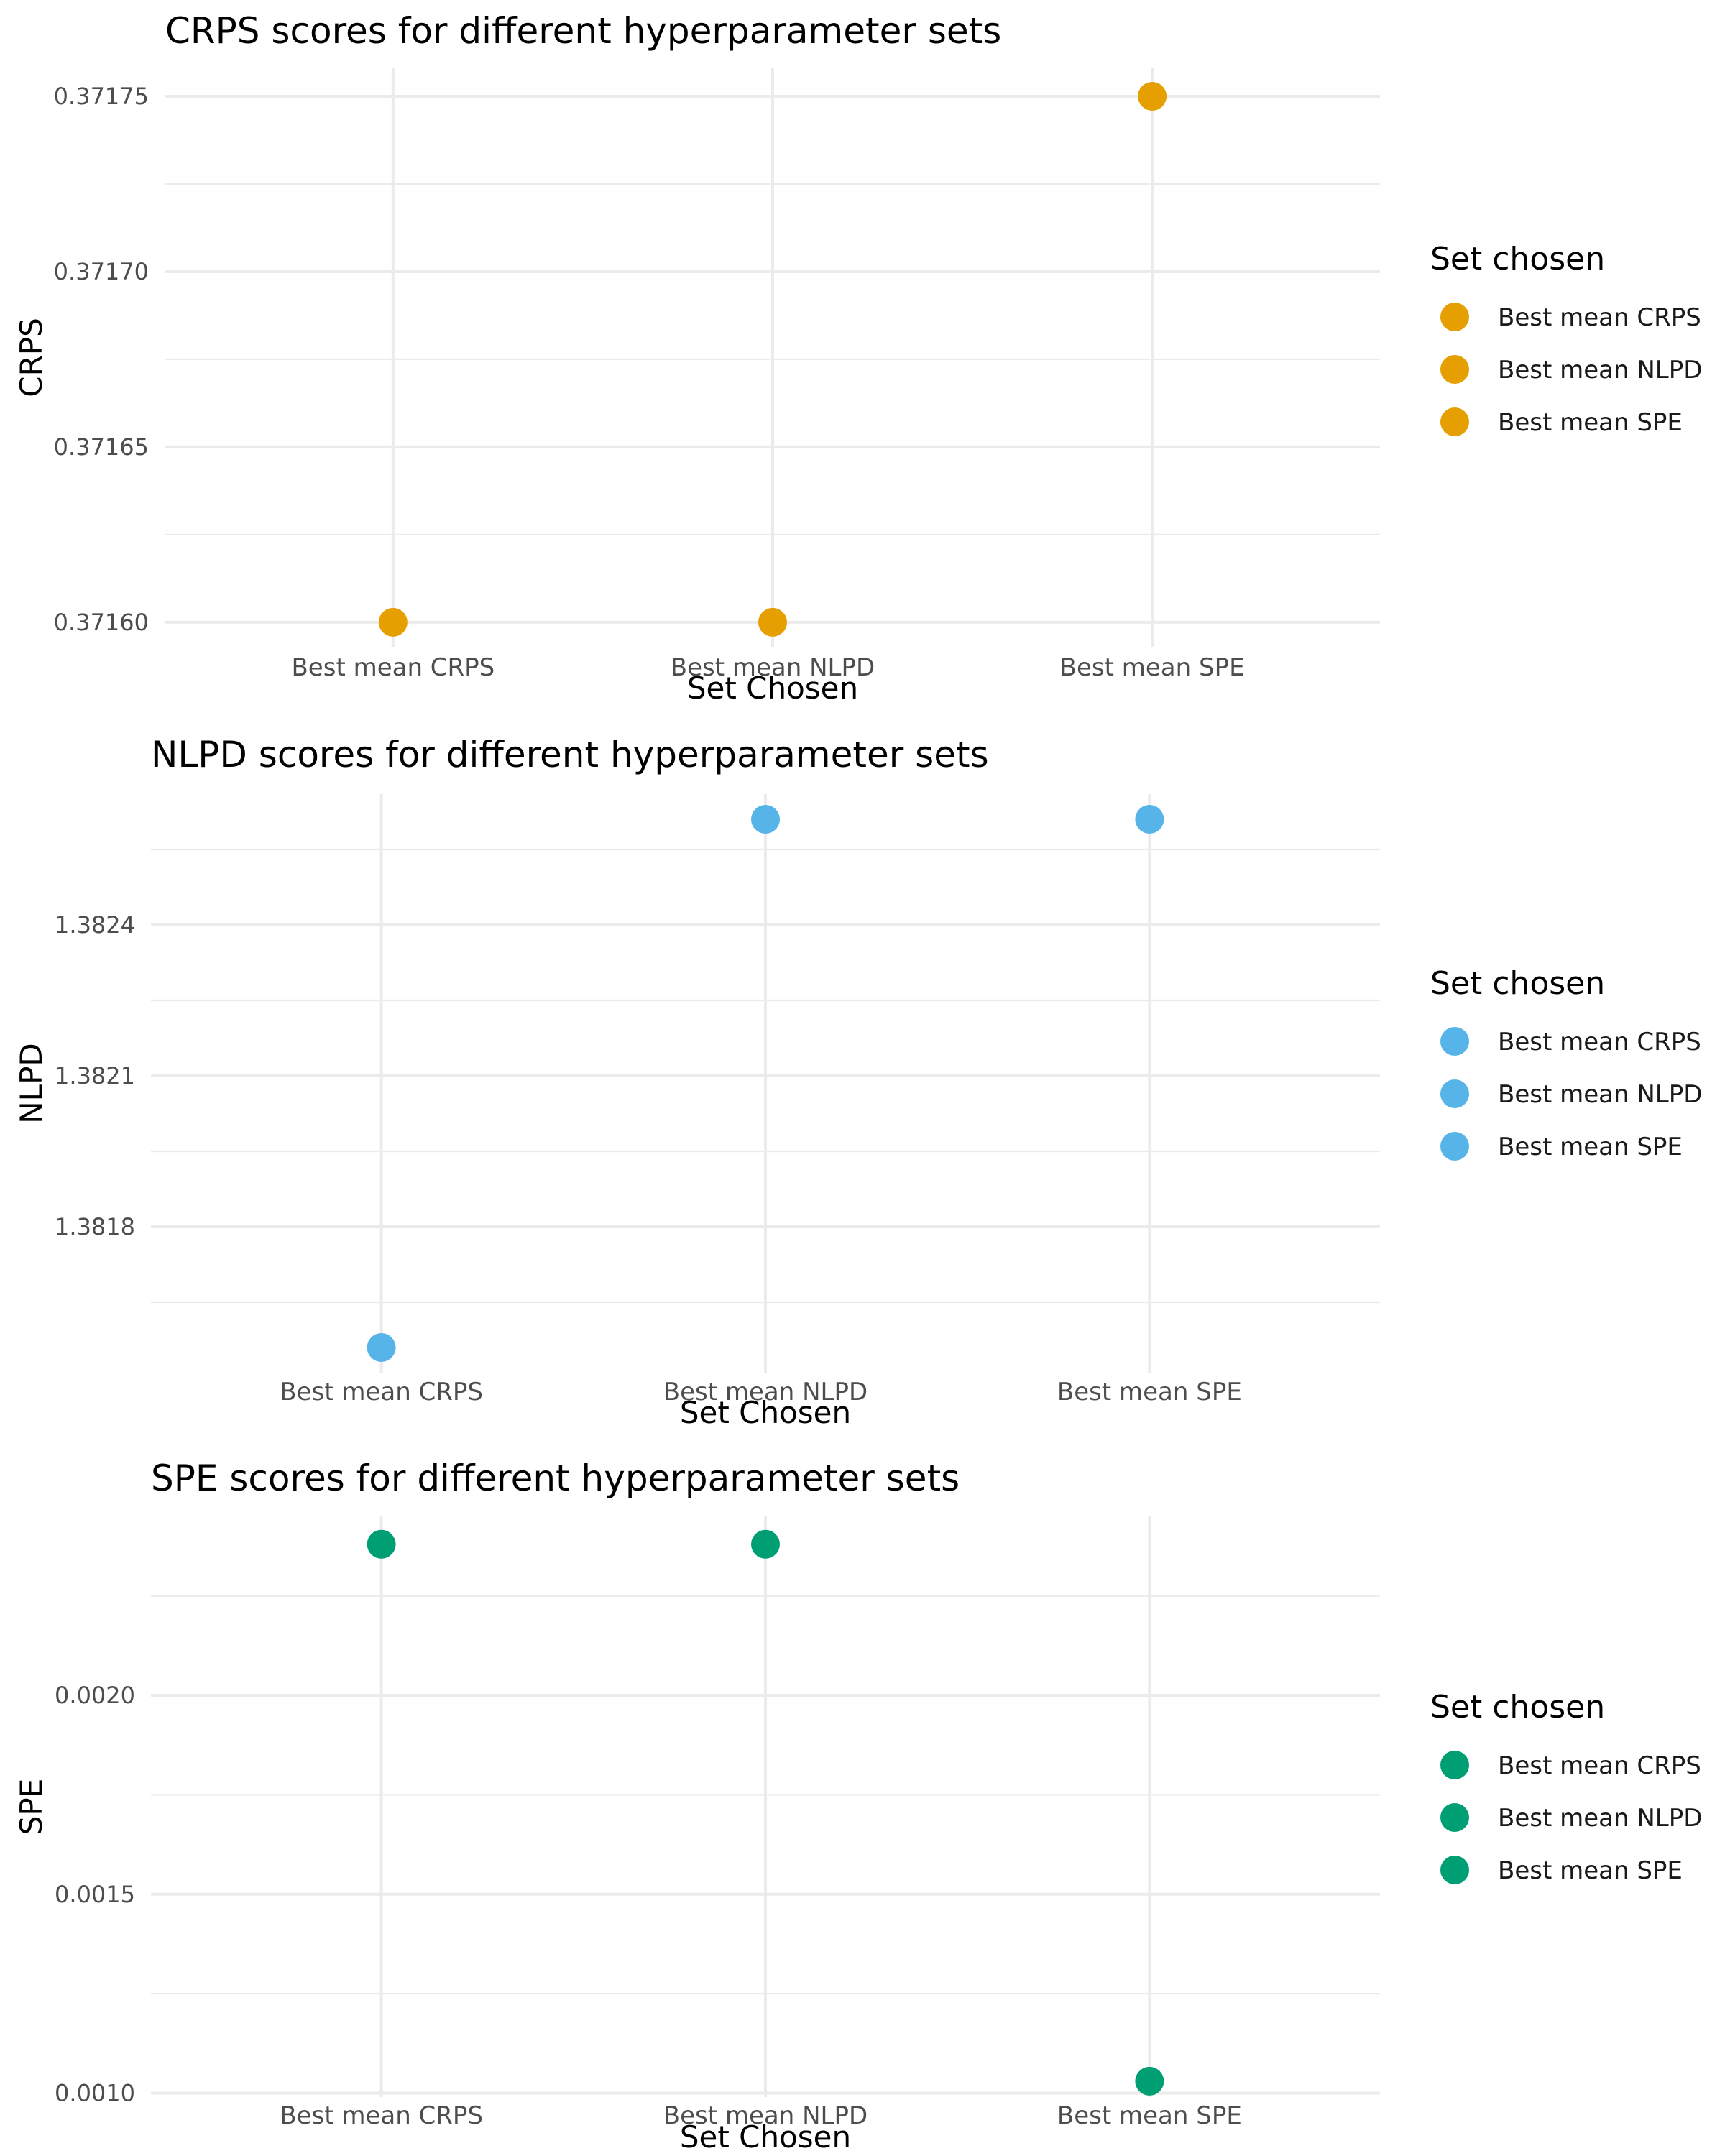  What do you see at coordinates (101, 271) in the screenshot?
I see `y-tick-label: 0.37170` at bounding box center [101, 271].